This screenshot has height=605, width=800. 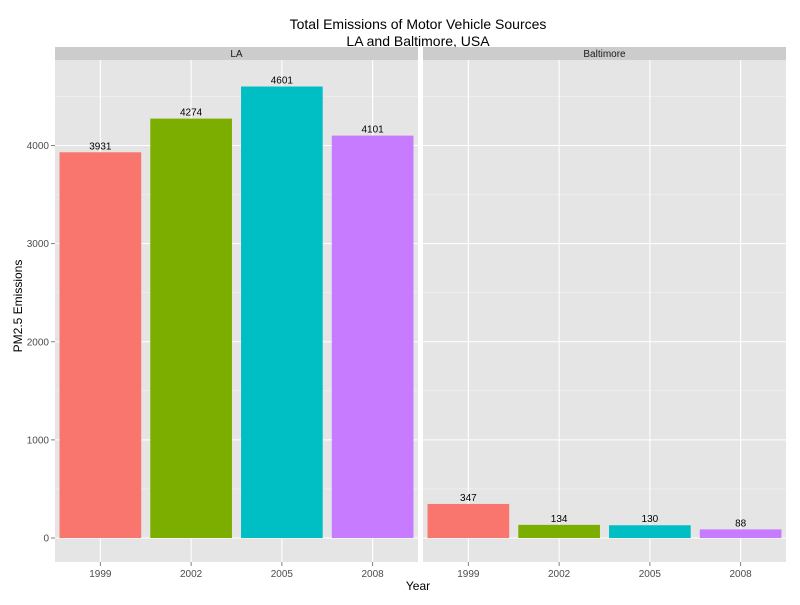 I want to click on strip-label: LA, so click(x=236, y=54).